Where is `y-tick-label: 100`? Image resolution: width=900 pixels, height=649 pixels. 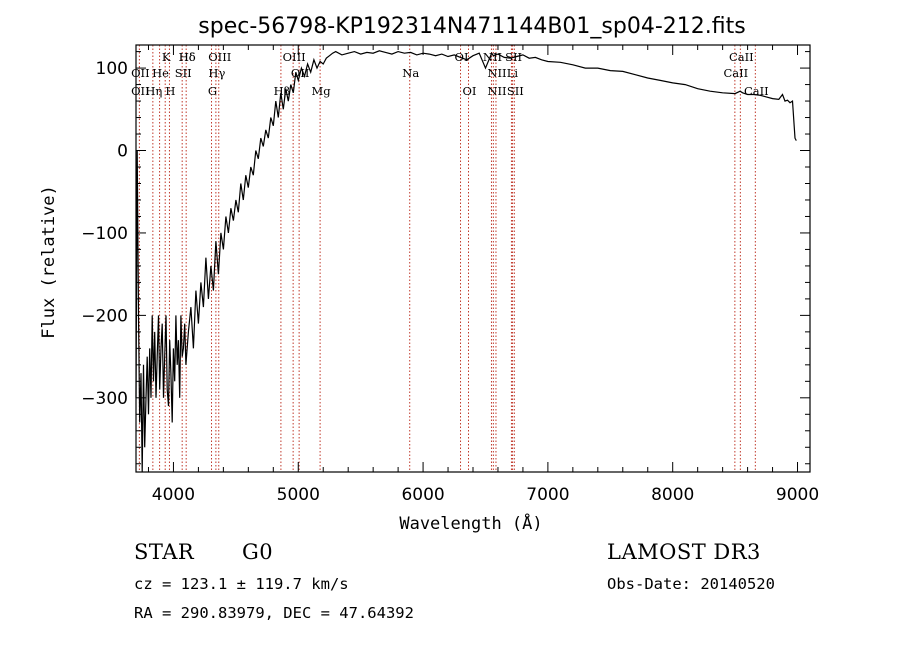 y-tick-label: 100 is located at coordinates (112, 69).